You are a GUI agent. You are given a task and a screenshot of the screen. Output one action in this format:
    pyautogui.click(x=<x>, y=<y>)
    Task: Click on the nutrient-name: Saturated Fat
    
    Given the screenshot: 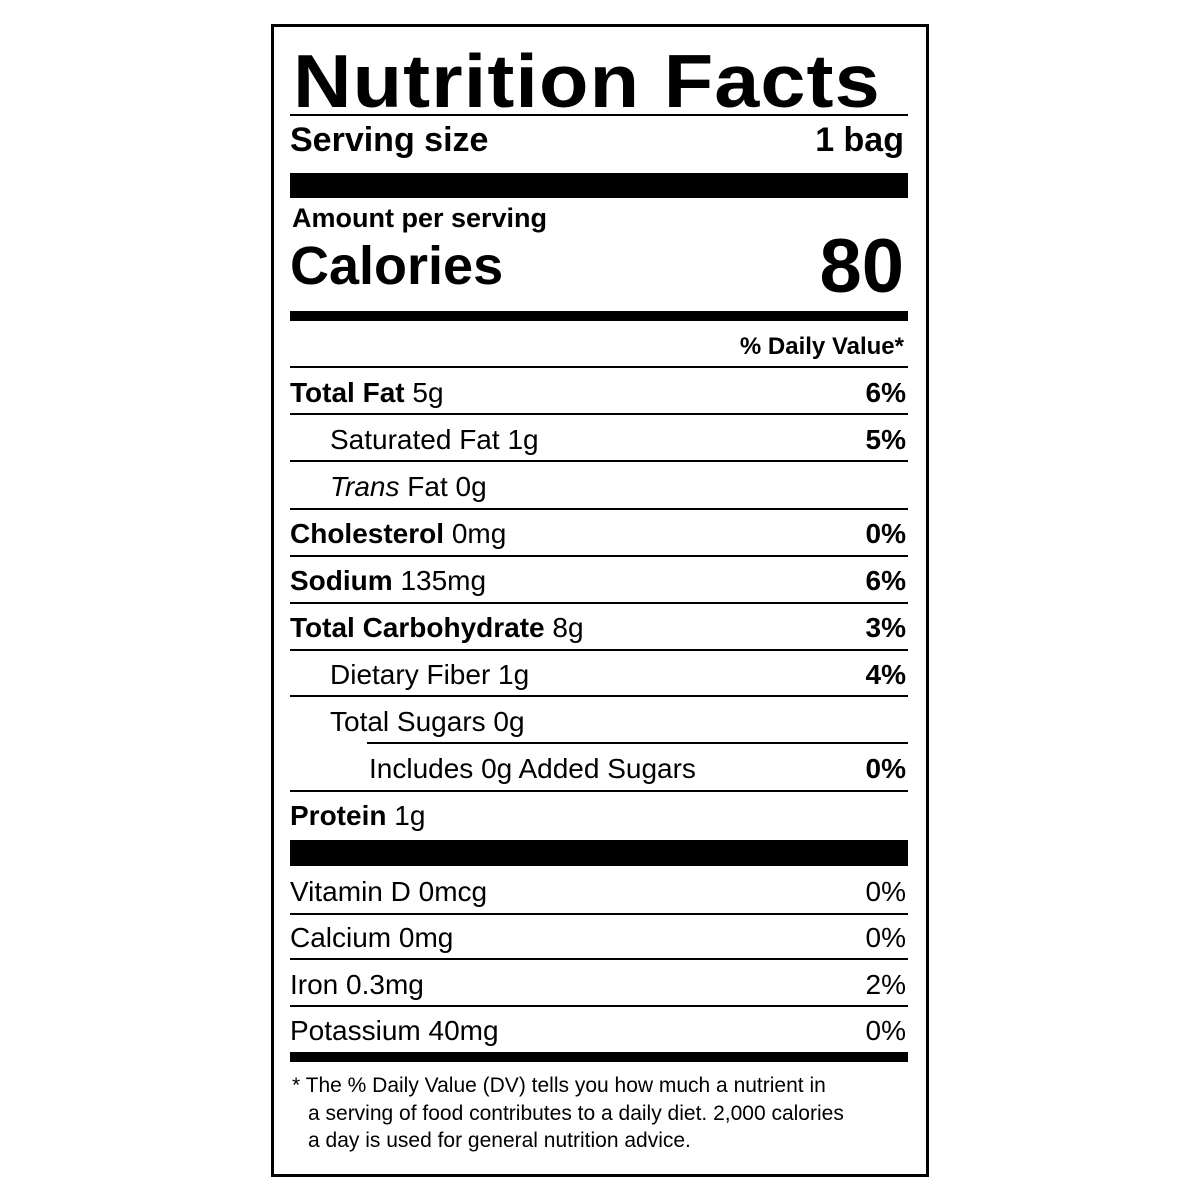 What is the action you would take?
    pyautogui.click(x=415, y=439)
    